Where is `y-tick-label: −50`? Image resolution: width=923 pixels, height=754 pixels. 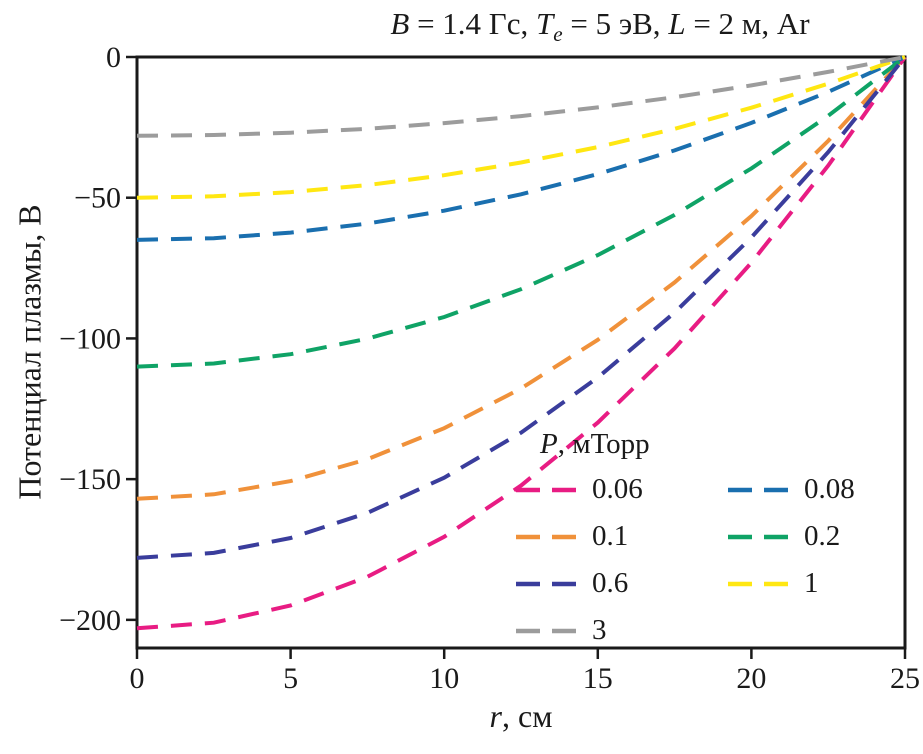 y-tick-label: −50 is located at coordinates (97, 198).